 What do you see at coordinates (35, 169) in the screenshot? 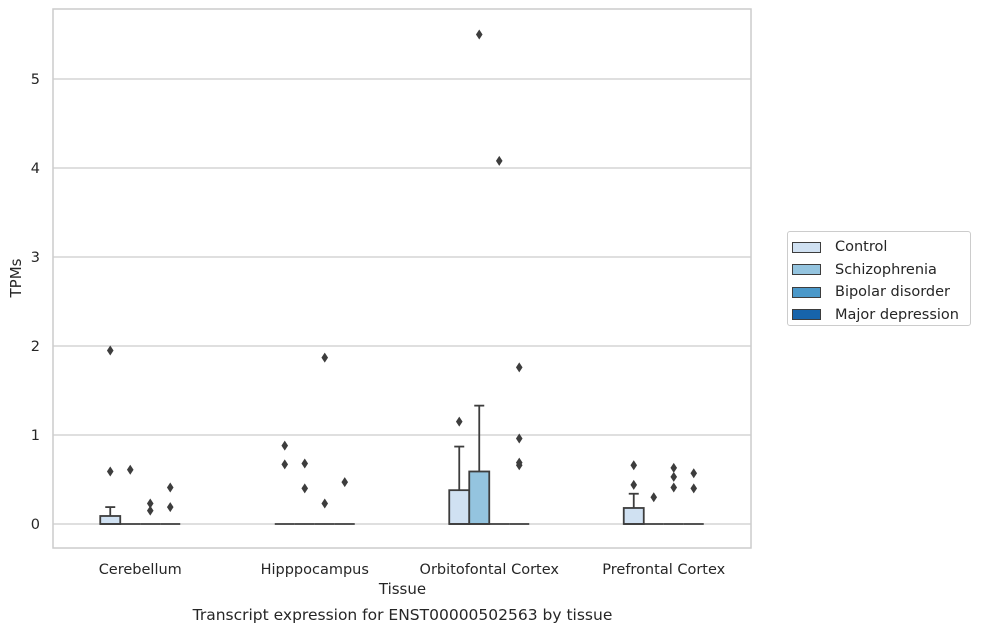
I see `y-tick-label: 4` at bounding box center [35, 169].